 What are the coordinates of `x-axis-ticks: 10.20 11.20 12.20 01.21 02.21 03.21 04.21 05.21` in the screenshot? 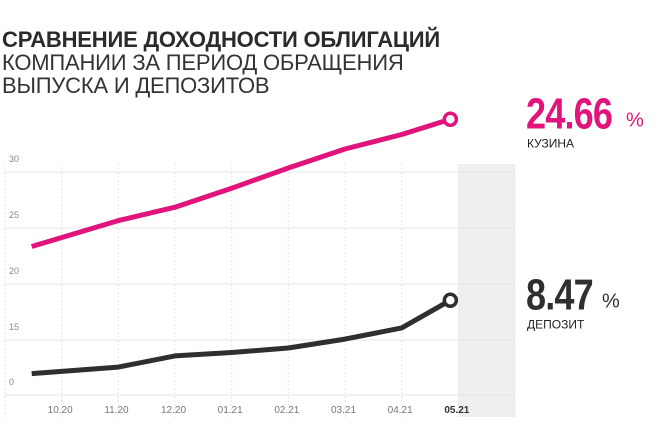 It's located at (259, 410).